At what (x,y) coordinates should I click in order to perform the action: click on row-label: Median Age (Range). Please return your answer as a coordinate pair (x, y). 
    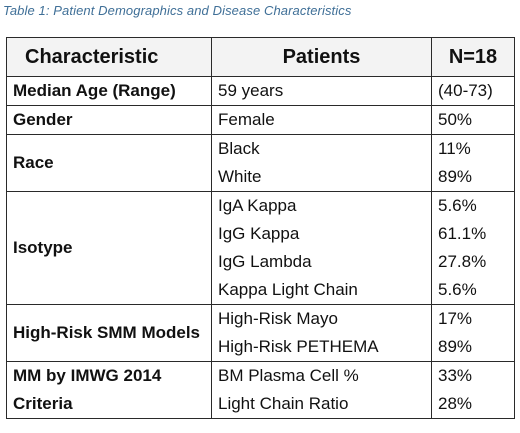
    Looking at the image, I should click on (109, 91).